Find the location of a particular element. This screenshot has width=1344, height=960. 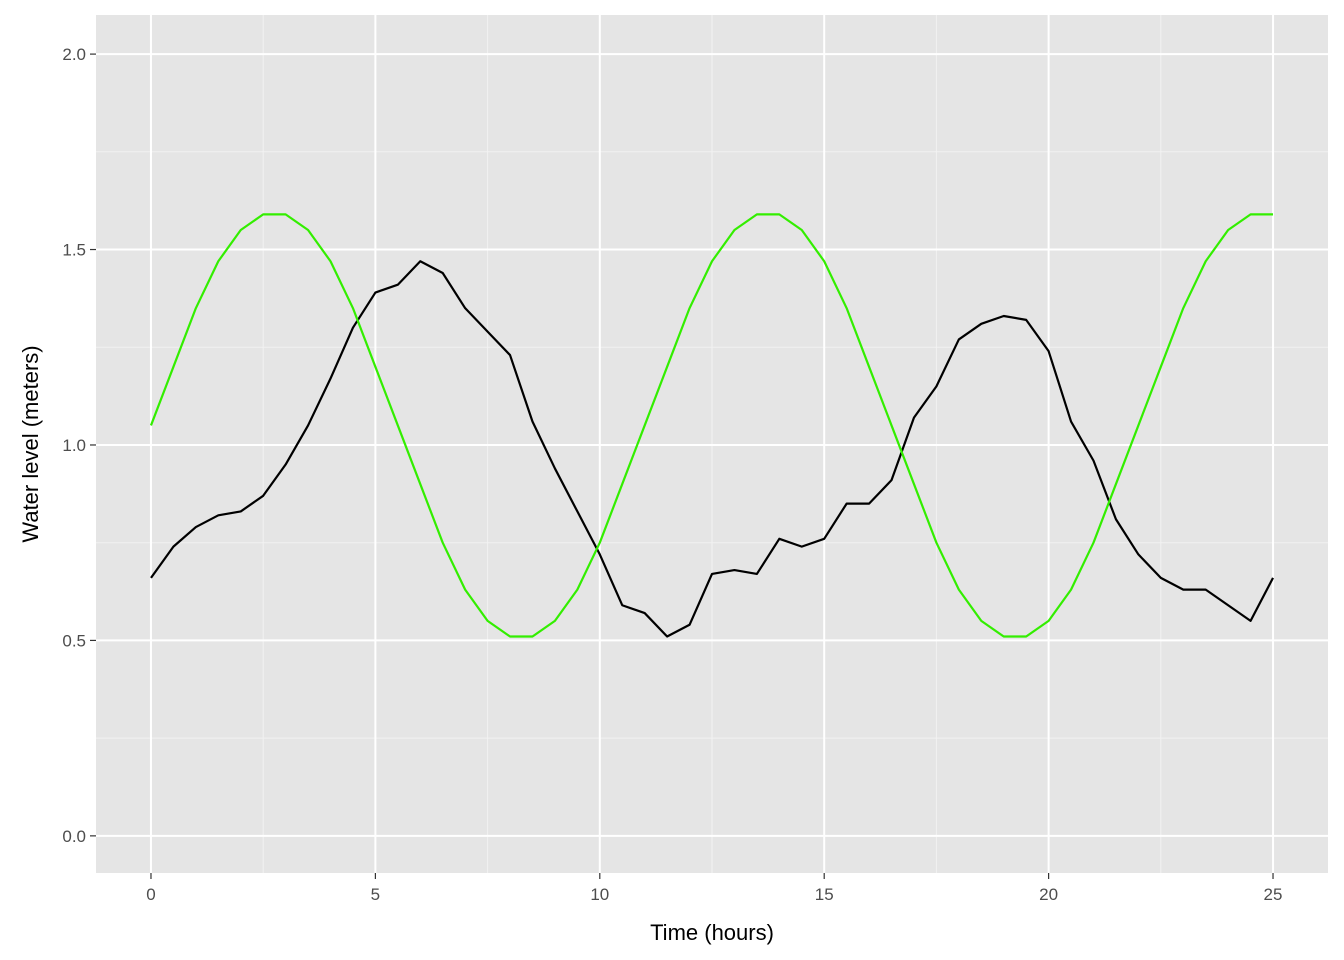

x-axis-title: Time (hours) is located at coordinates (712, 932).